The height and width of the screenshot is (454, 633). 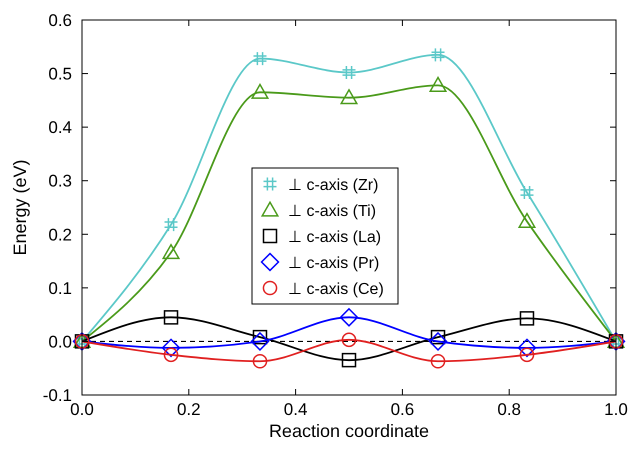 What do you see at coordinates (60, 342) in the screenshot?
I see `y-tick-label: 0.0` at bounding box center [60, 342].